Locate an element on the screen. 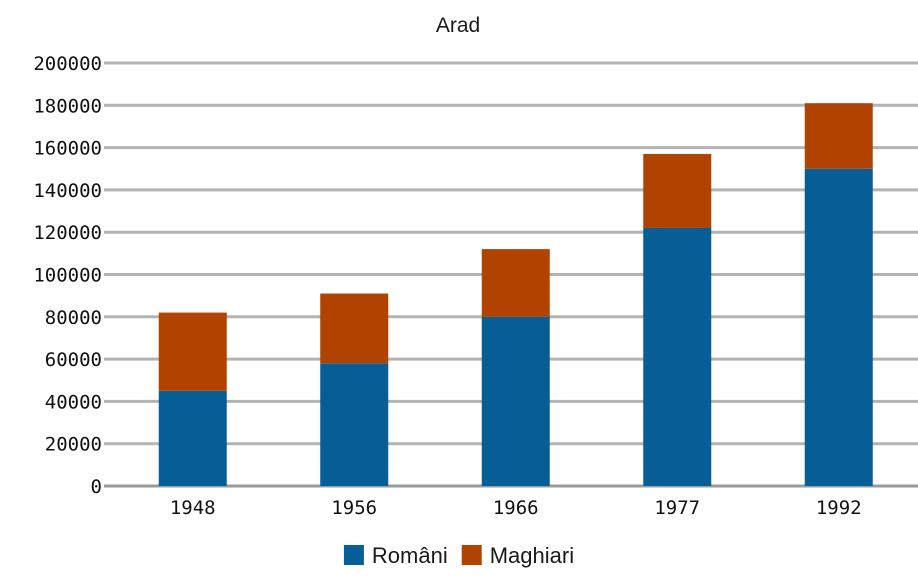  bar-romani-1966 is located at coordinates (515, 401).